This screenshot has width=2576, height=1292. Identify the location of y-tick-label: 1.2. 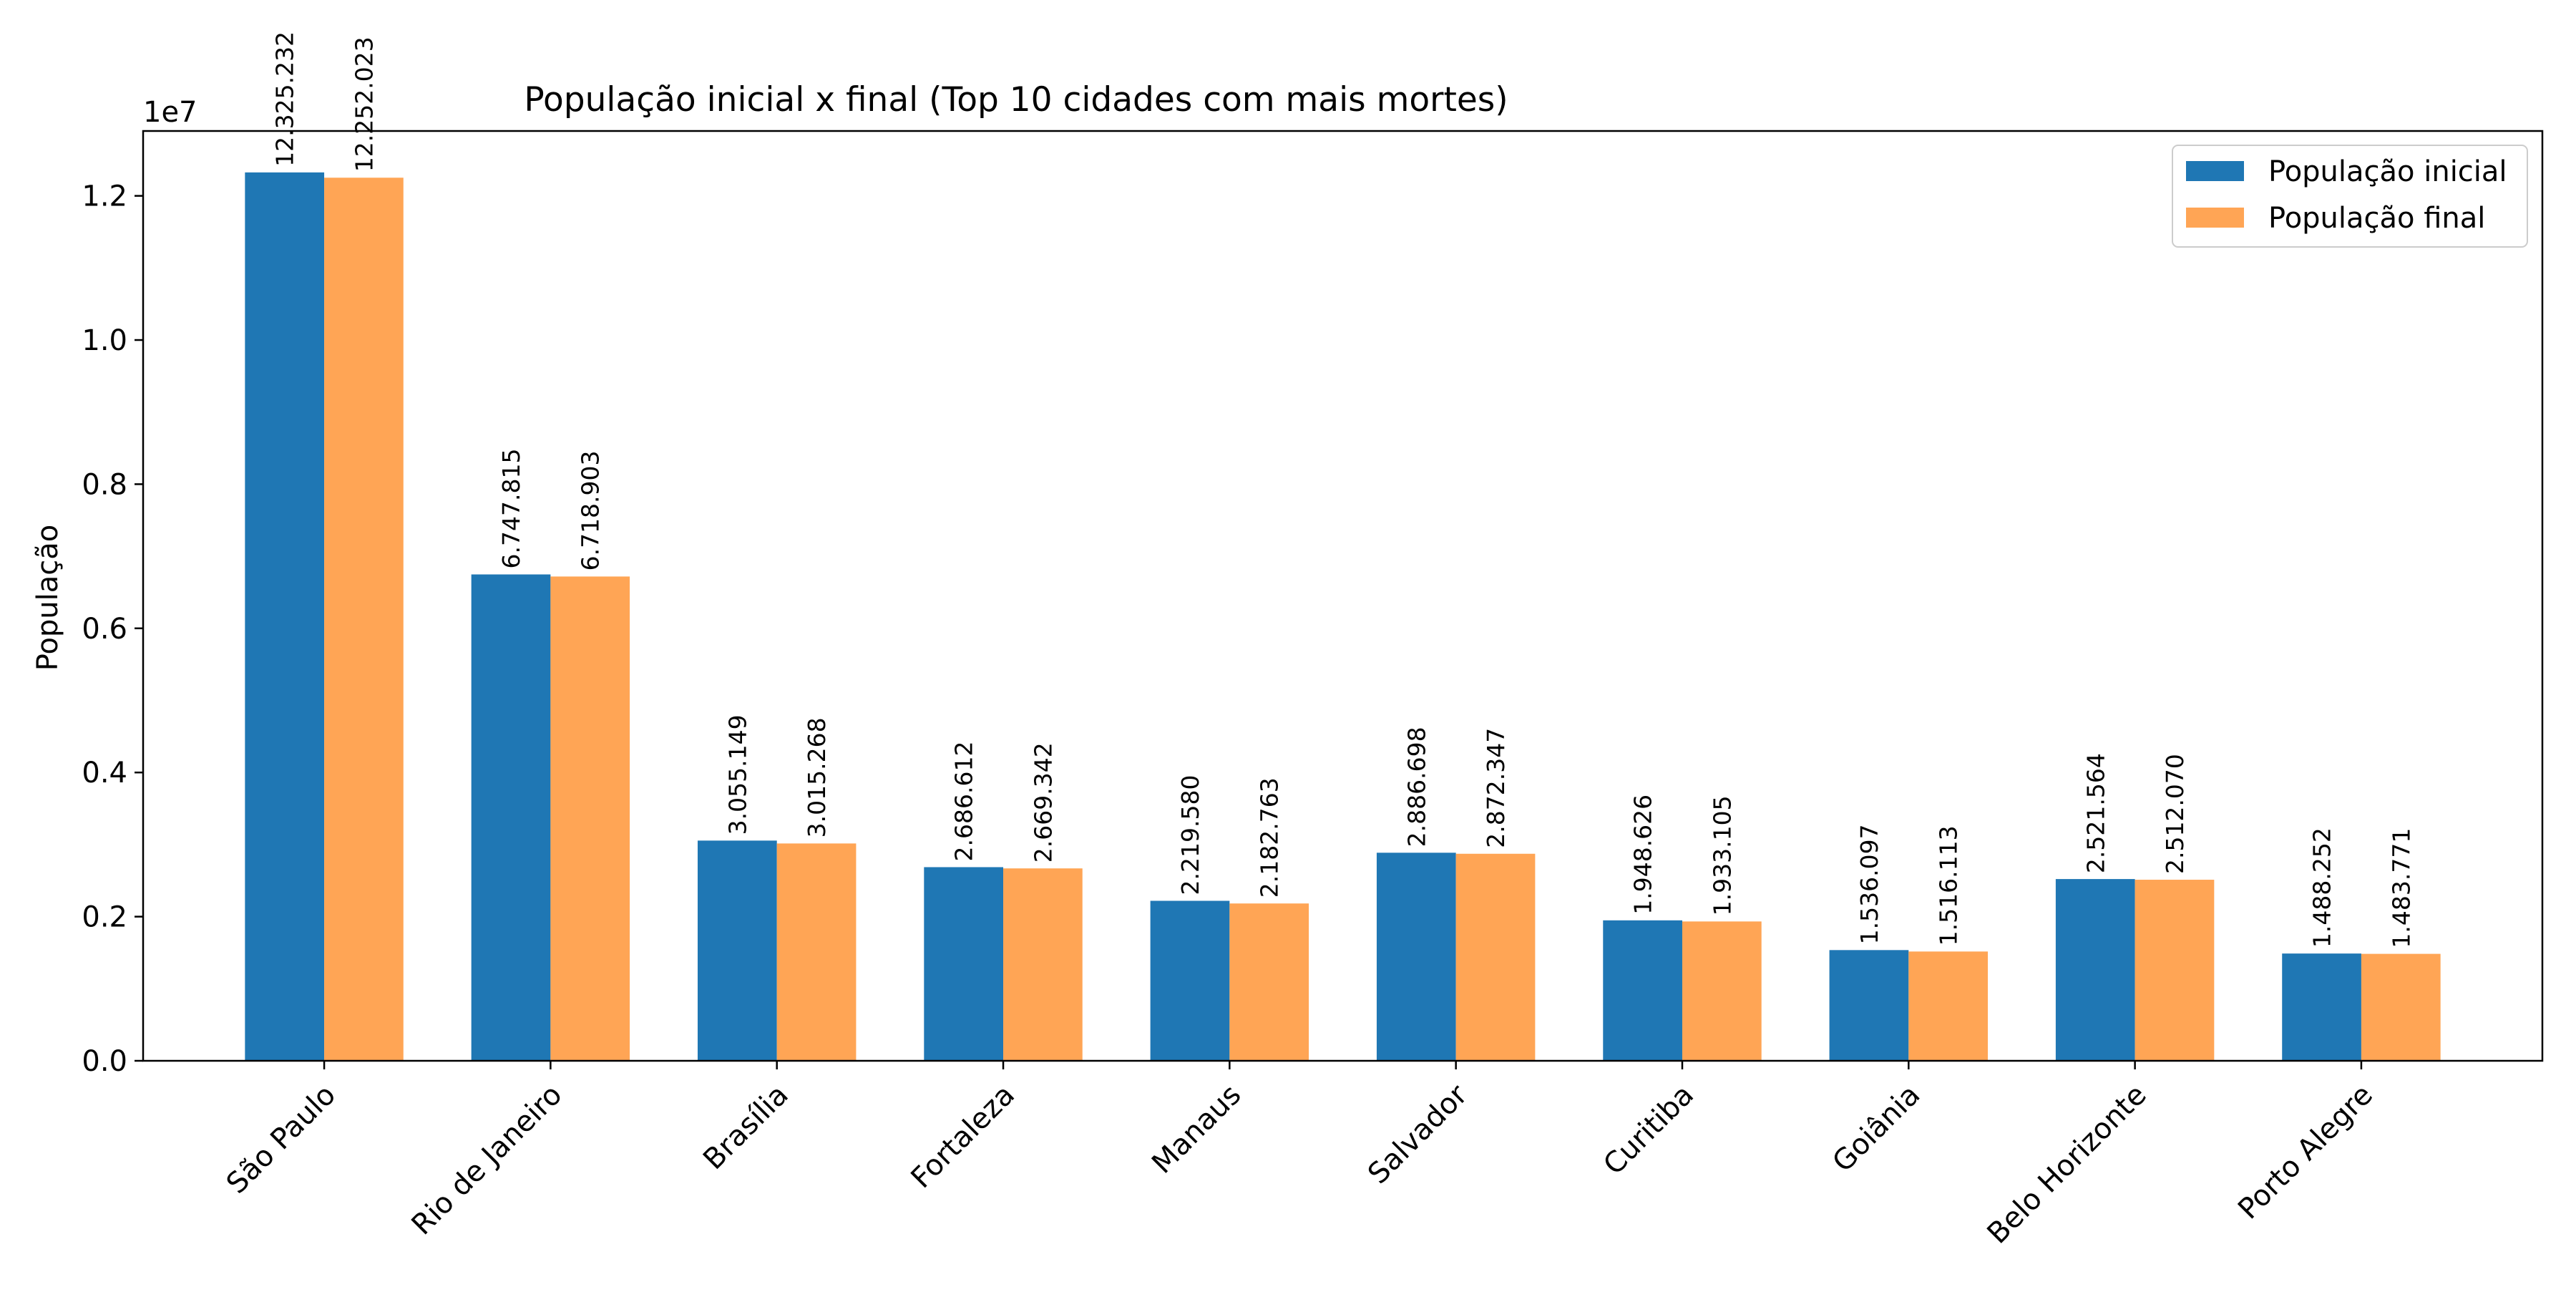
(104, 196).